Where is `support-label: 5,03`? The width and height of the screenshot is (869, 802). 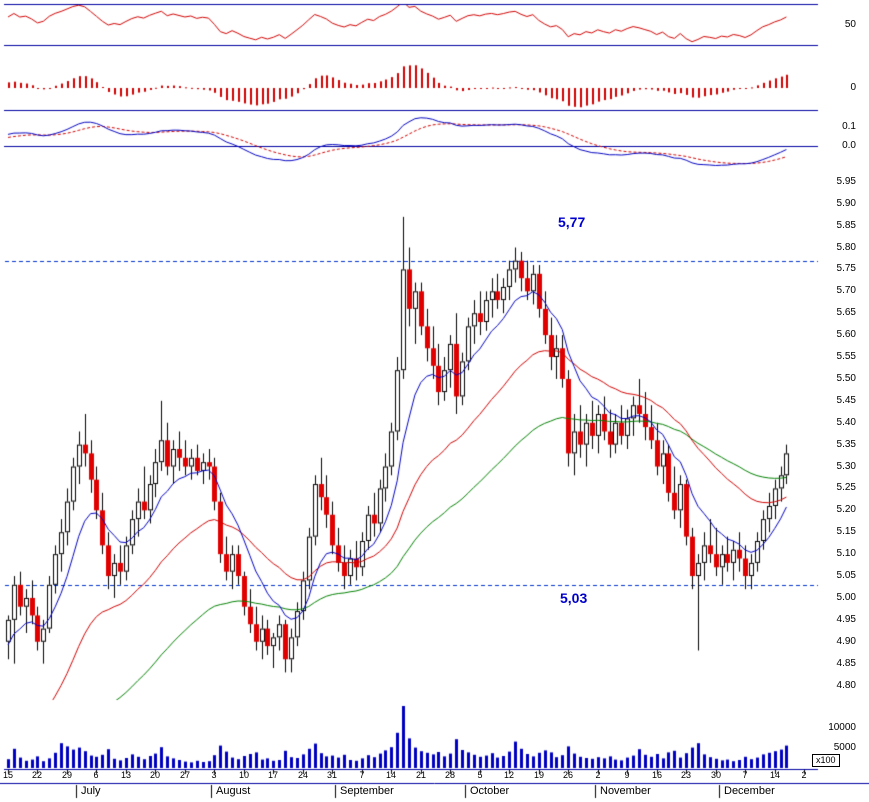 support-label: 5,03 is located at coordinates (574, 598).